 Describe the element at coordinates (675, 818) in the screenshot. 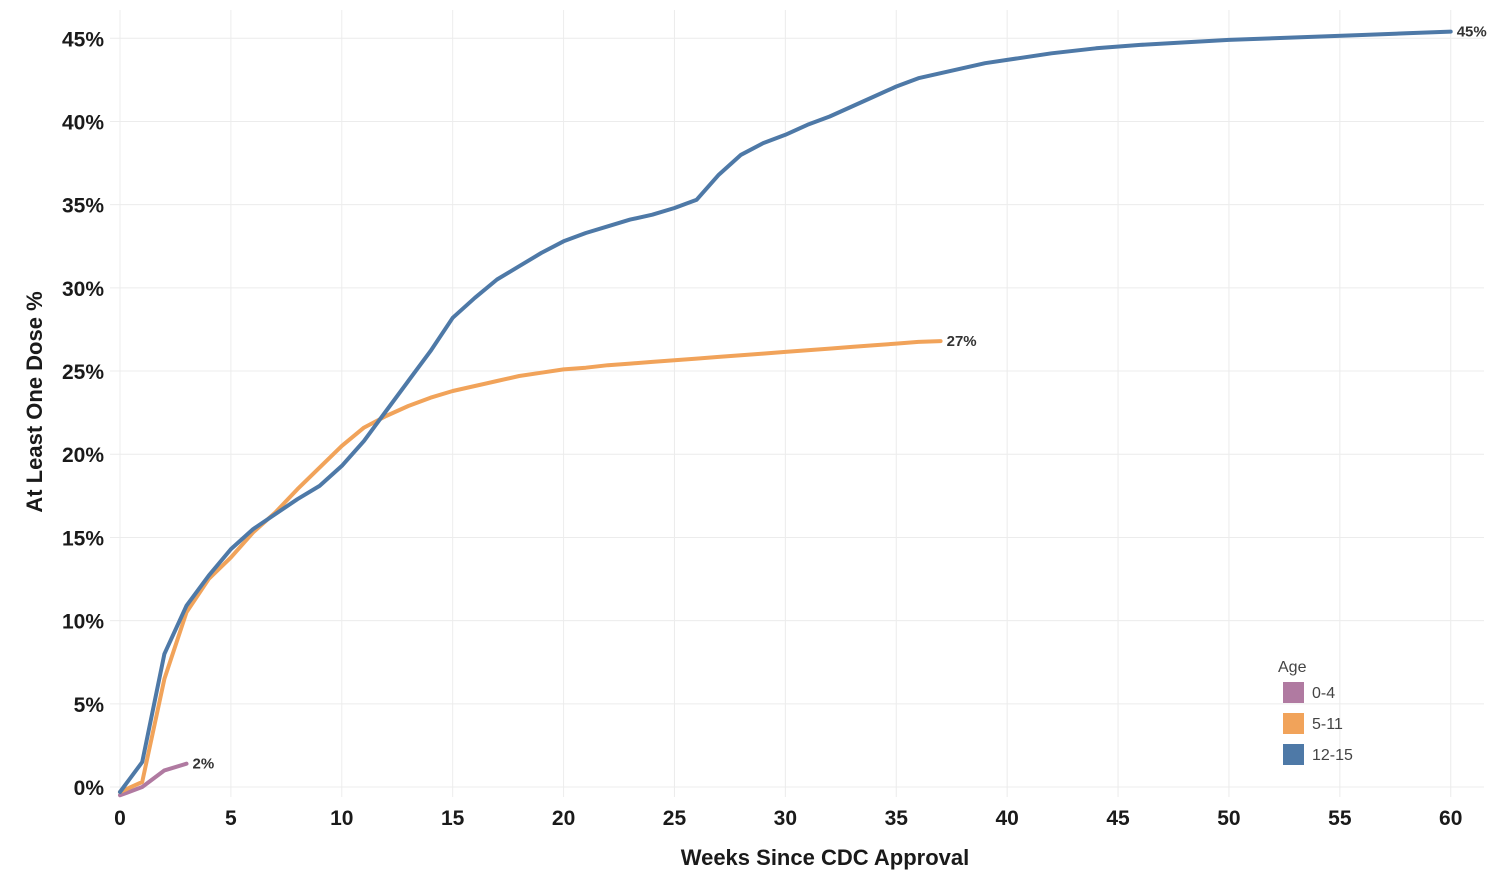

I see `x-tick-label: 25` at that location.